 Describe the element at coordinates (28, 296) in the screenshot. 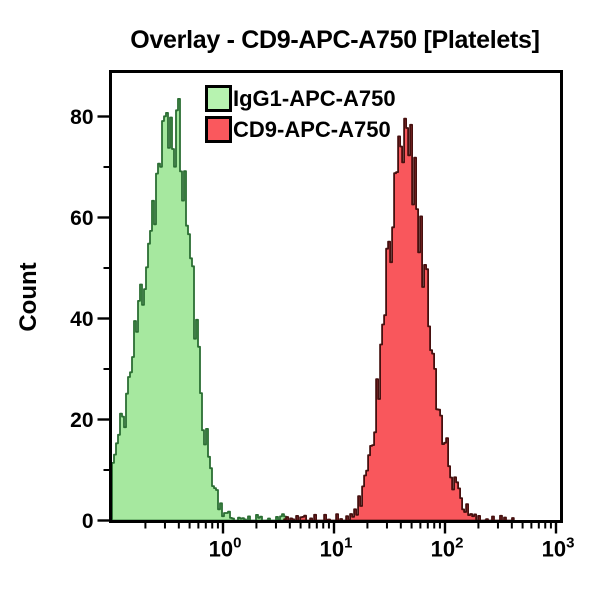

I see `y-axis-title: Count` at that location.